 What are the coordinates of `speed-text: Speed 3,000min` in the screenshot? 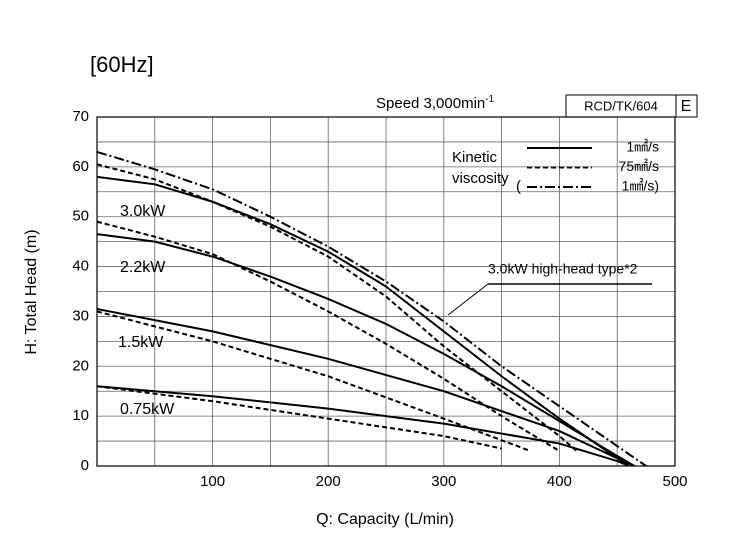 It's located at (430, 103).